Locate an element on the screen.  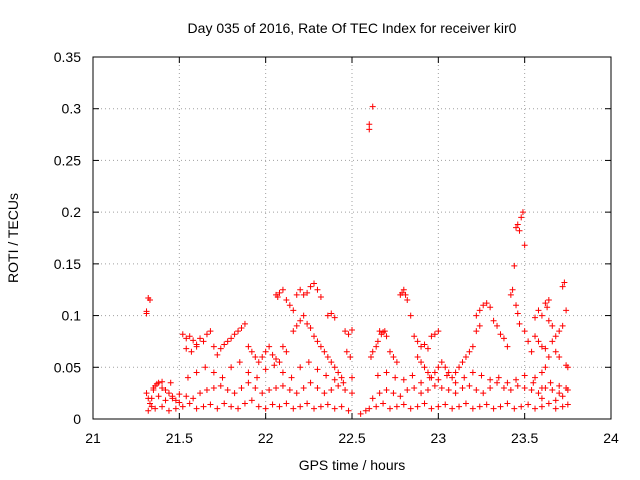
y-tick-label: 0.2 is located at coordinates (72, 212).